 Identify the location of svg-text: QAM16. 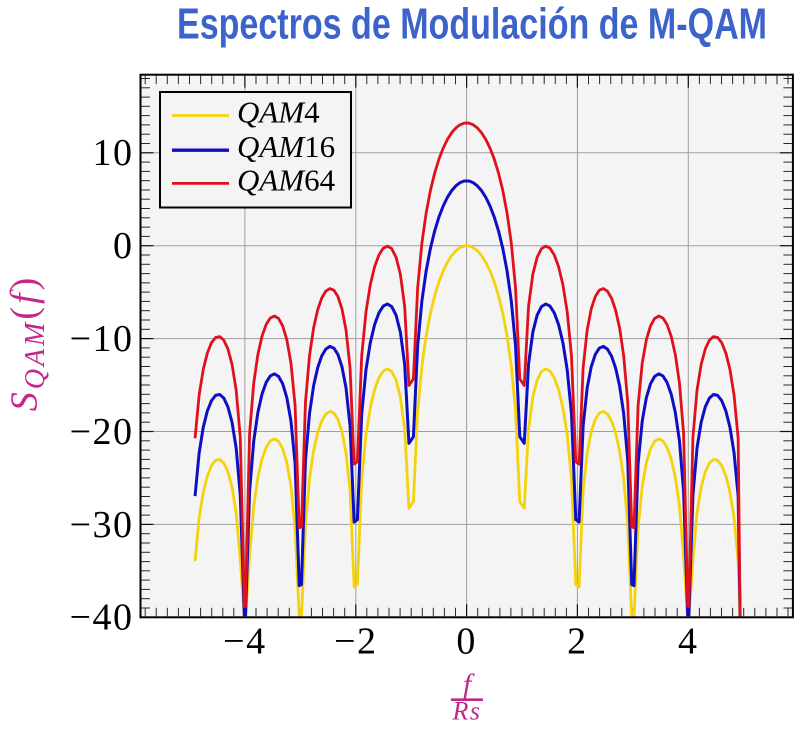
(286, 146).